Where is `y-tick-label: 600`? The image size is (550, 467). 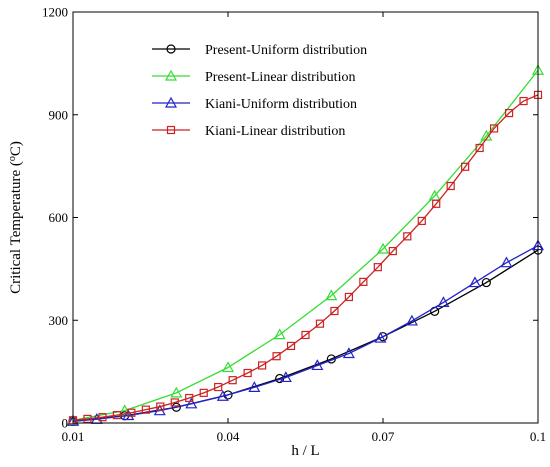 y-tick-label: 600 is located at coordinates (59, 217).